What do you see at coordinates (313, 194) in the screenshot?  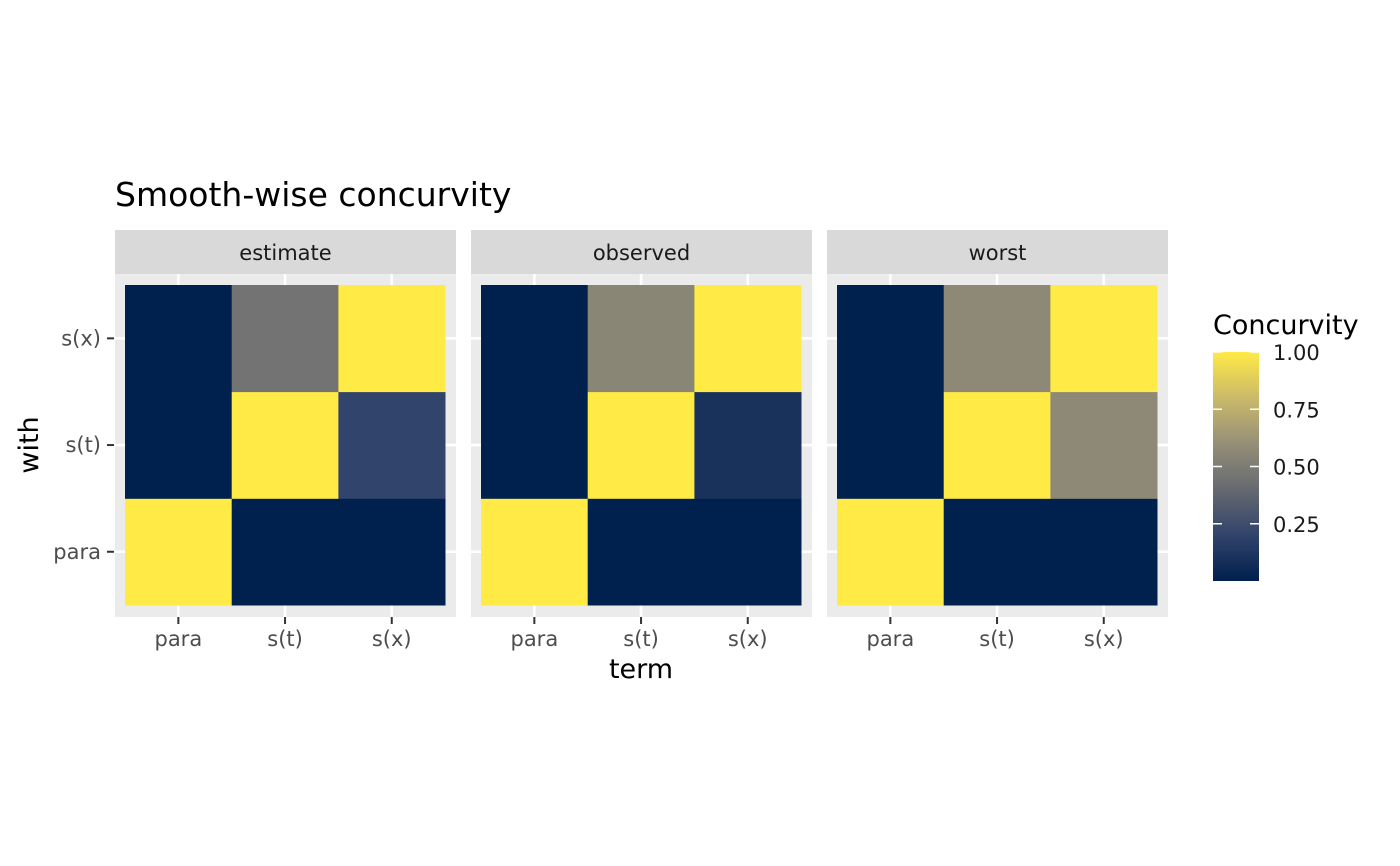 I see `chart-title: Smooth-wise concurvity` at bounding box center [313, 194].